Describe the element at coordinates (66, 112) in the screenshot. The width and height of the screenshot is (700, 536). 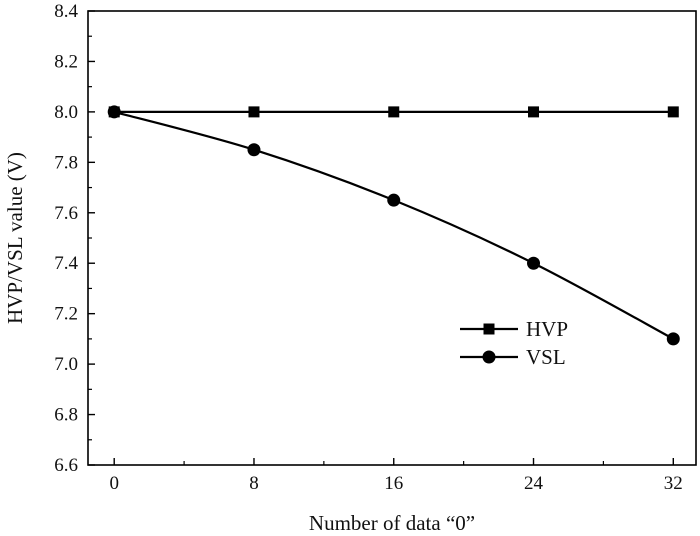
I see `y-tick-label: 8.0` at that location.